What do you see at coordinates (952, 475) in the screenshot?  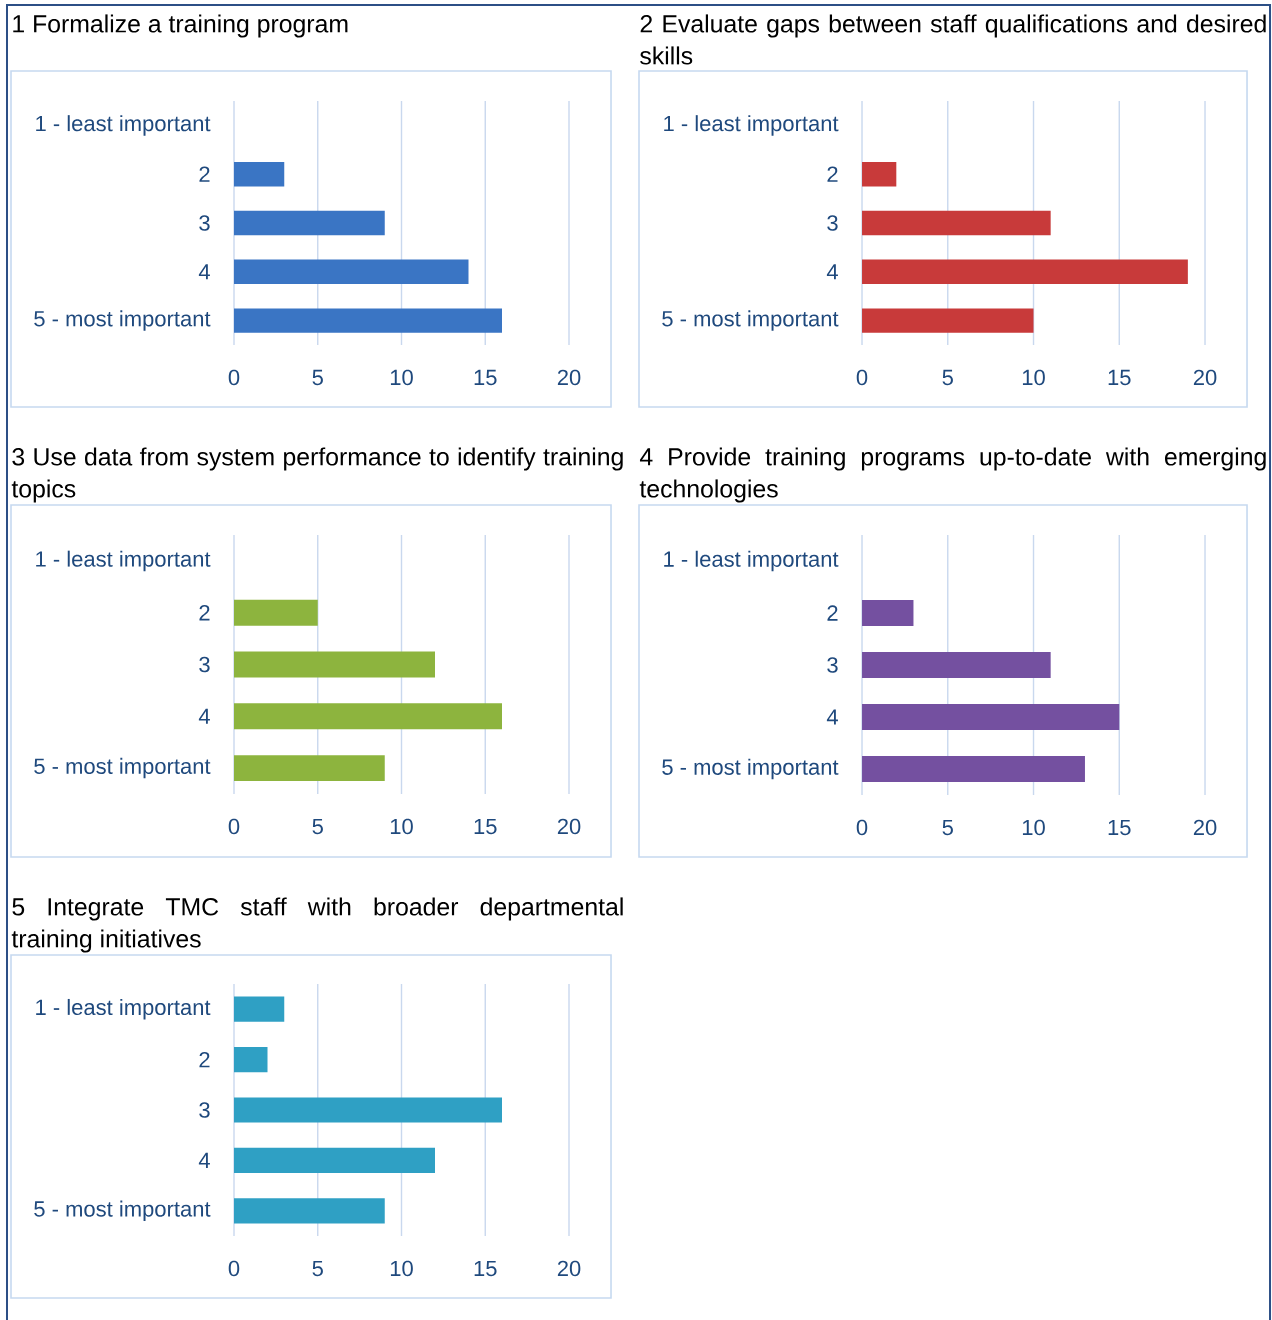 I see `chart-title: 4 Provide training programs up-to-date with emerging technologies` at bounding box center [952, 475].